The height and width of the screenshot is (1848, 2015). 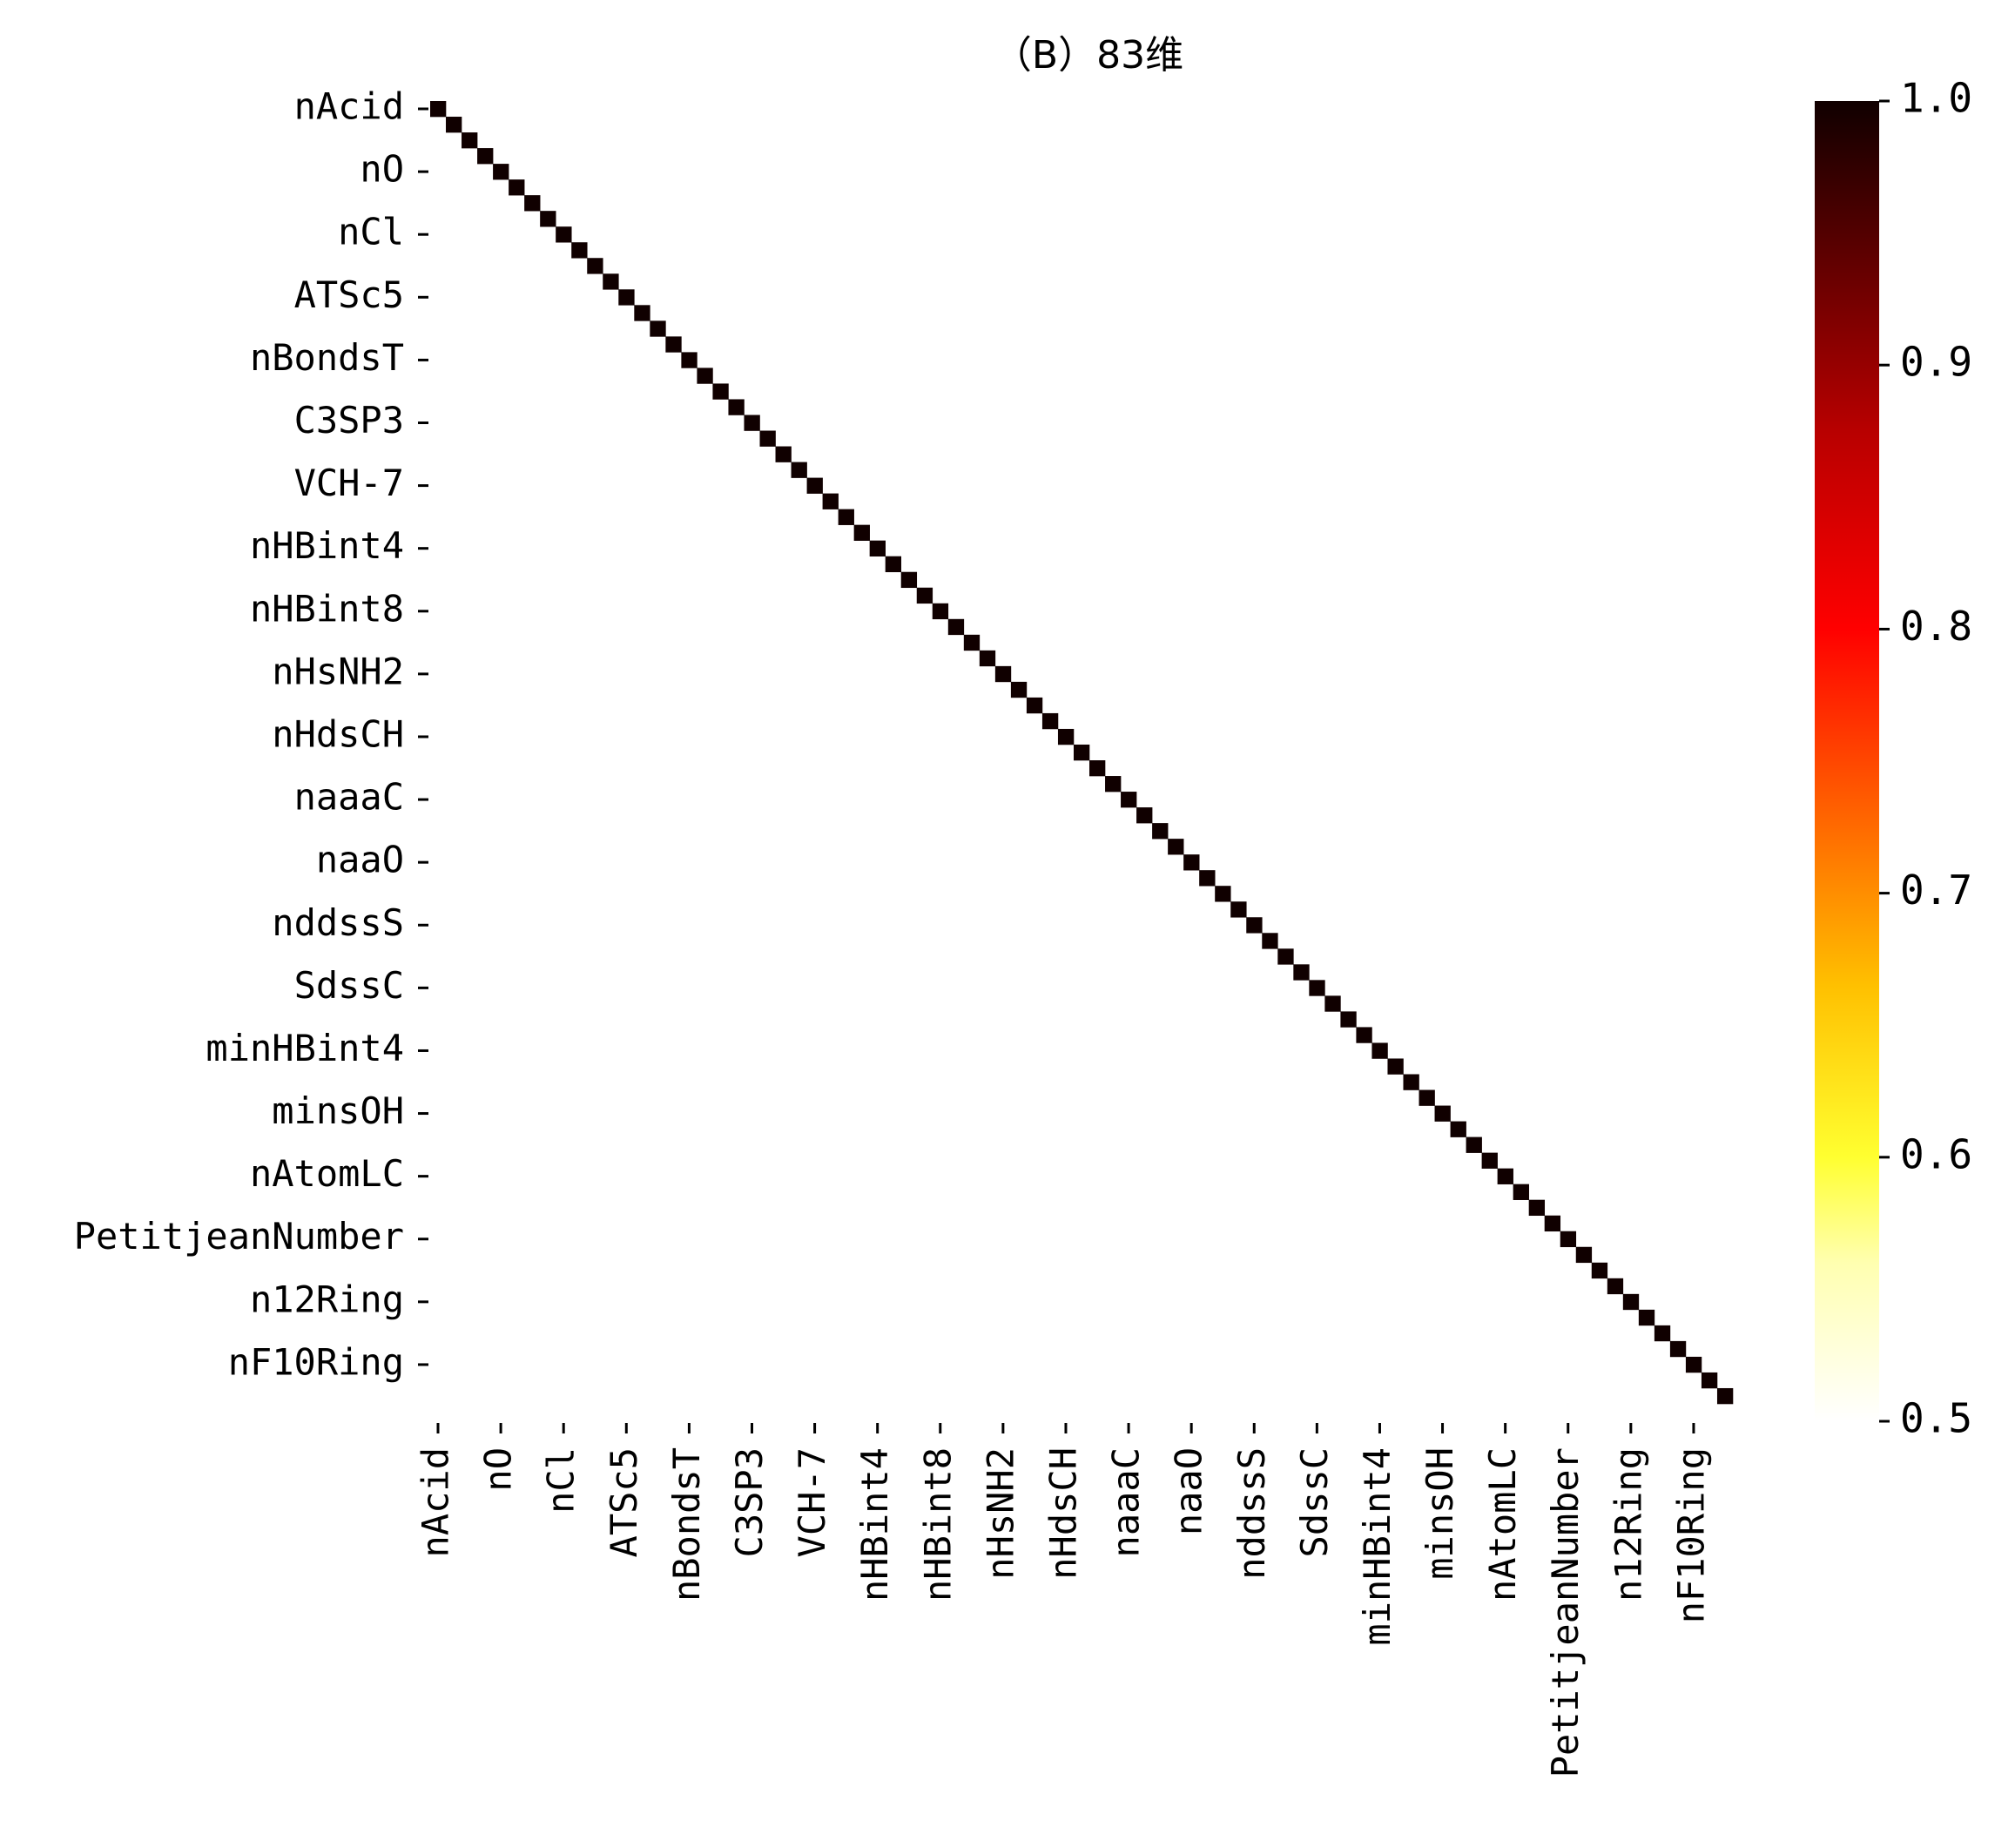 I want to click on y-tick-label: nF10Ring, so click(x=316, y=1361).